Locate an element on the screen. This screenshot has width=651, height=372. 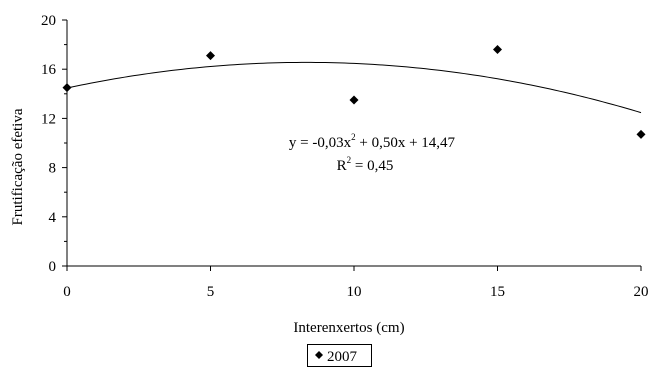
legend-entry-2007: 2007 is located at coordinates (342, 357).